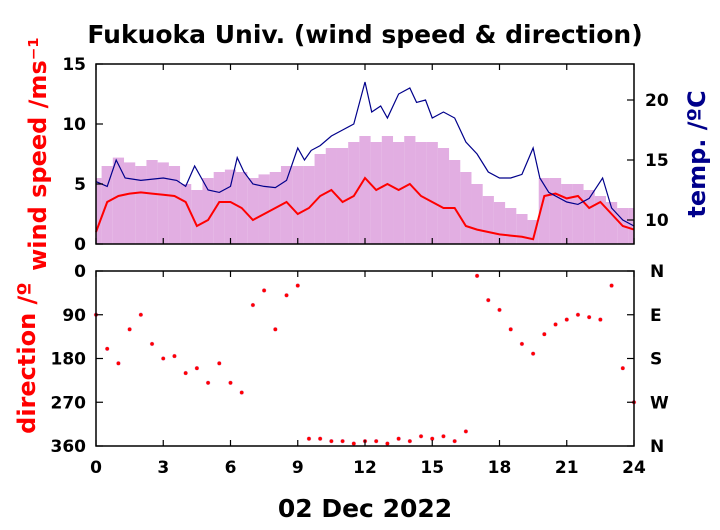 The height and width of the screenshot is (530, 720). What do you see at coordinates (657, 101) in the screenshot?
I see `temp-tick-label: 20` at bounding box center [657, 101].